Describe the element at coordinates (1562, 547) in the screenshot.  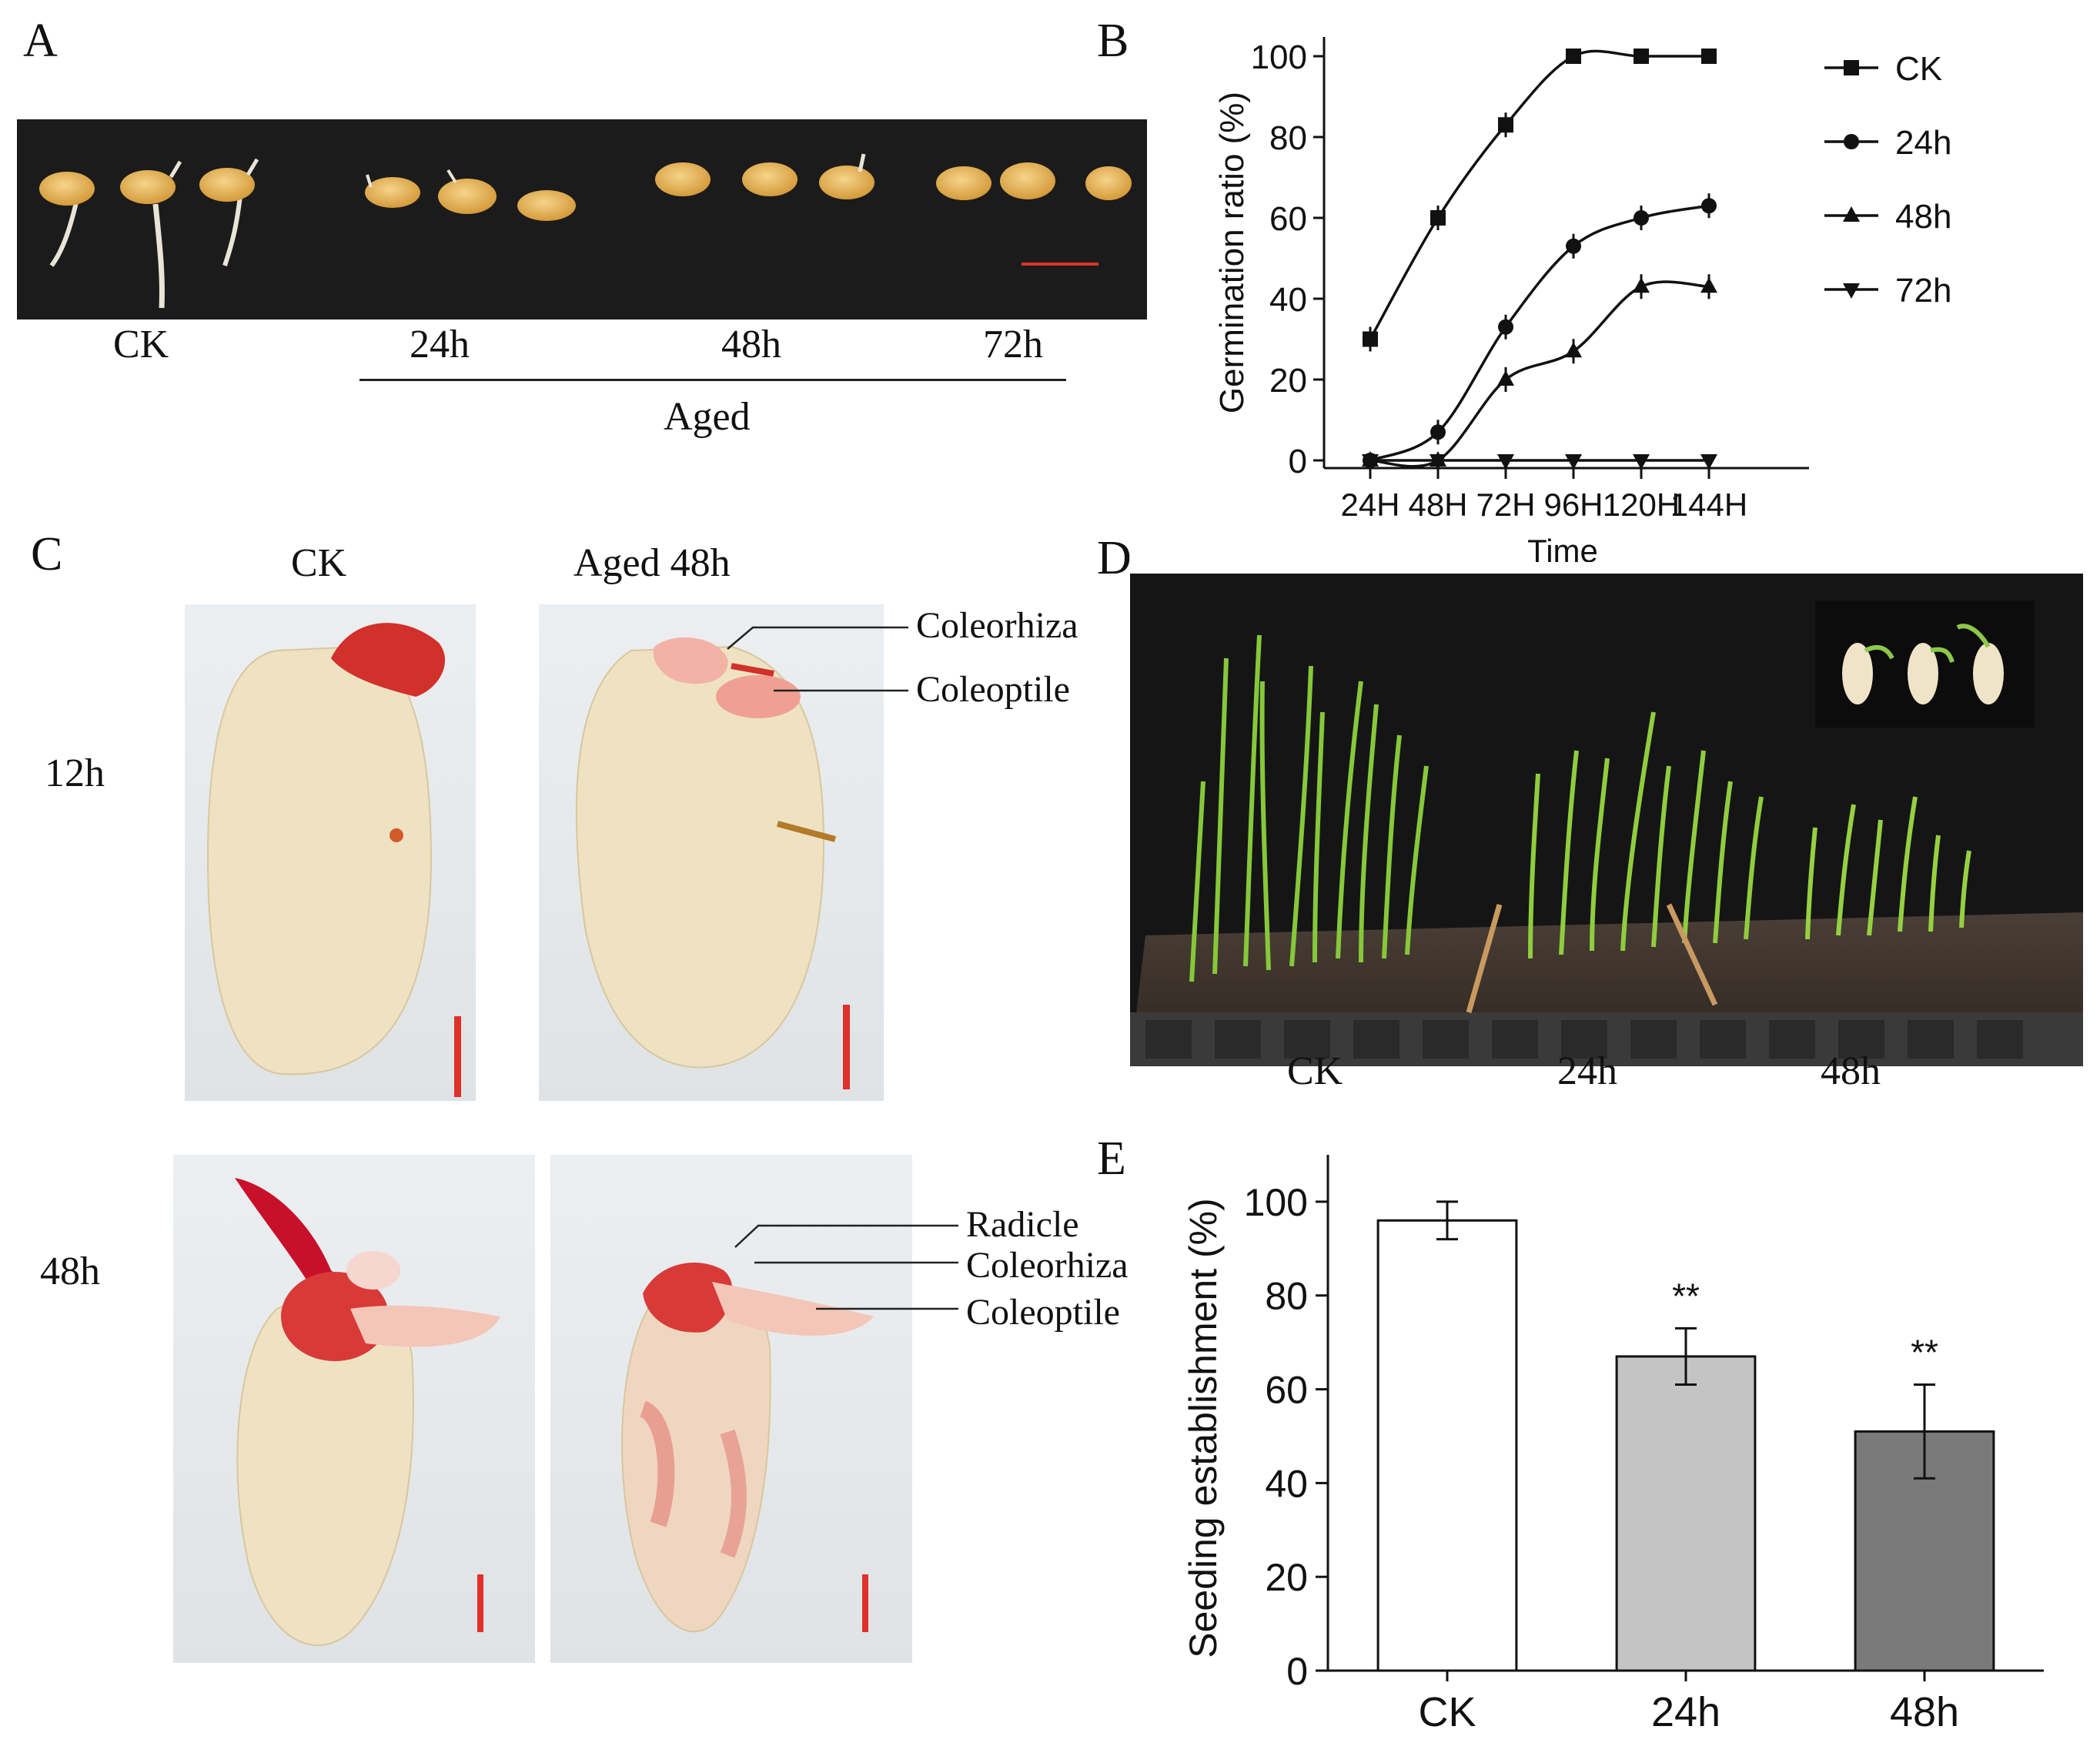
I see `b-x-axis-title: Time` at that location.